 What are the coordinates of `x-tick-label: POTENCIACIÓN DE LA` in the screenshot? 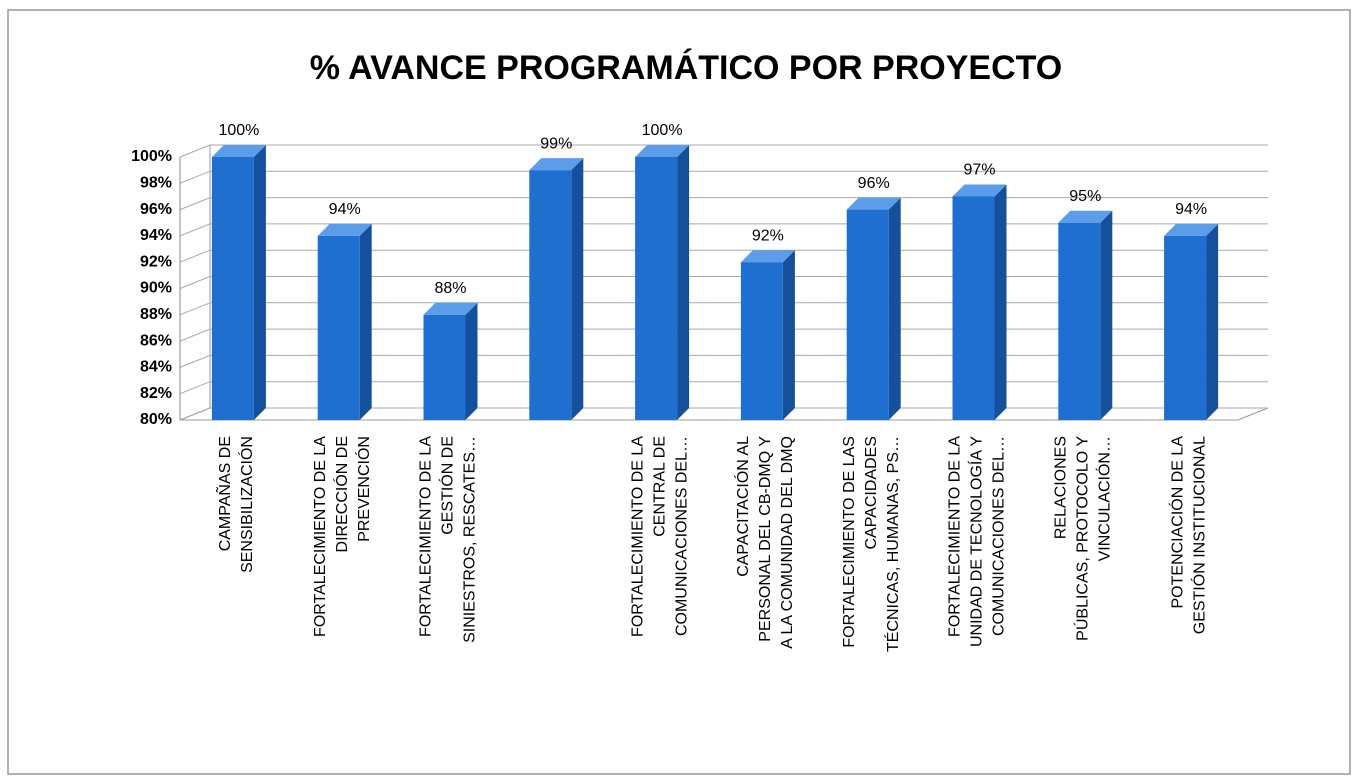 It's located at (1176, 522).